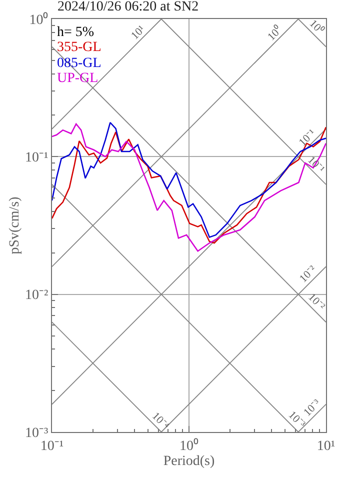 This screenshot has height=478, width=347. I want to click on text: UP-GL, so click(77, 78).